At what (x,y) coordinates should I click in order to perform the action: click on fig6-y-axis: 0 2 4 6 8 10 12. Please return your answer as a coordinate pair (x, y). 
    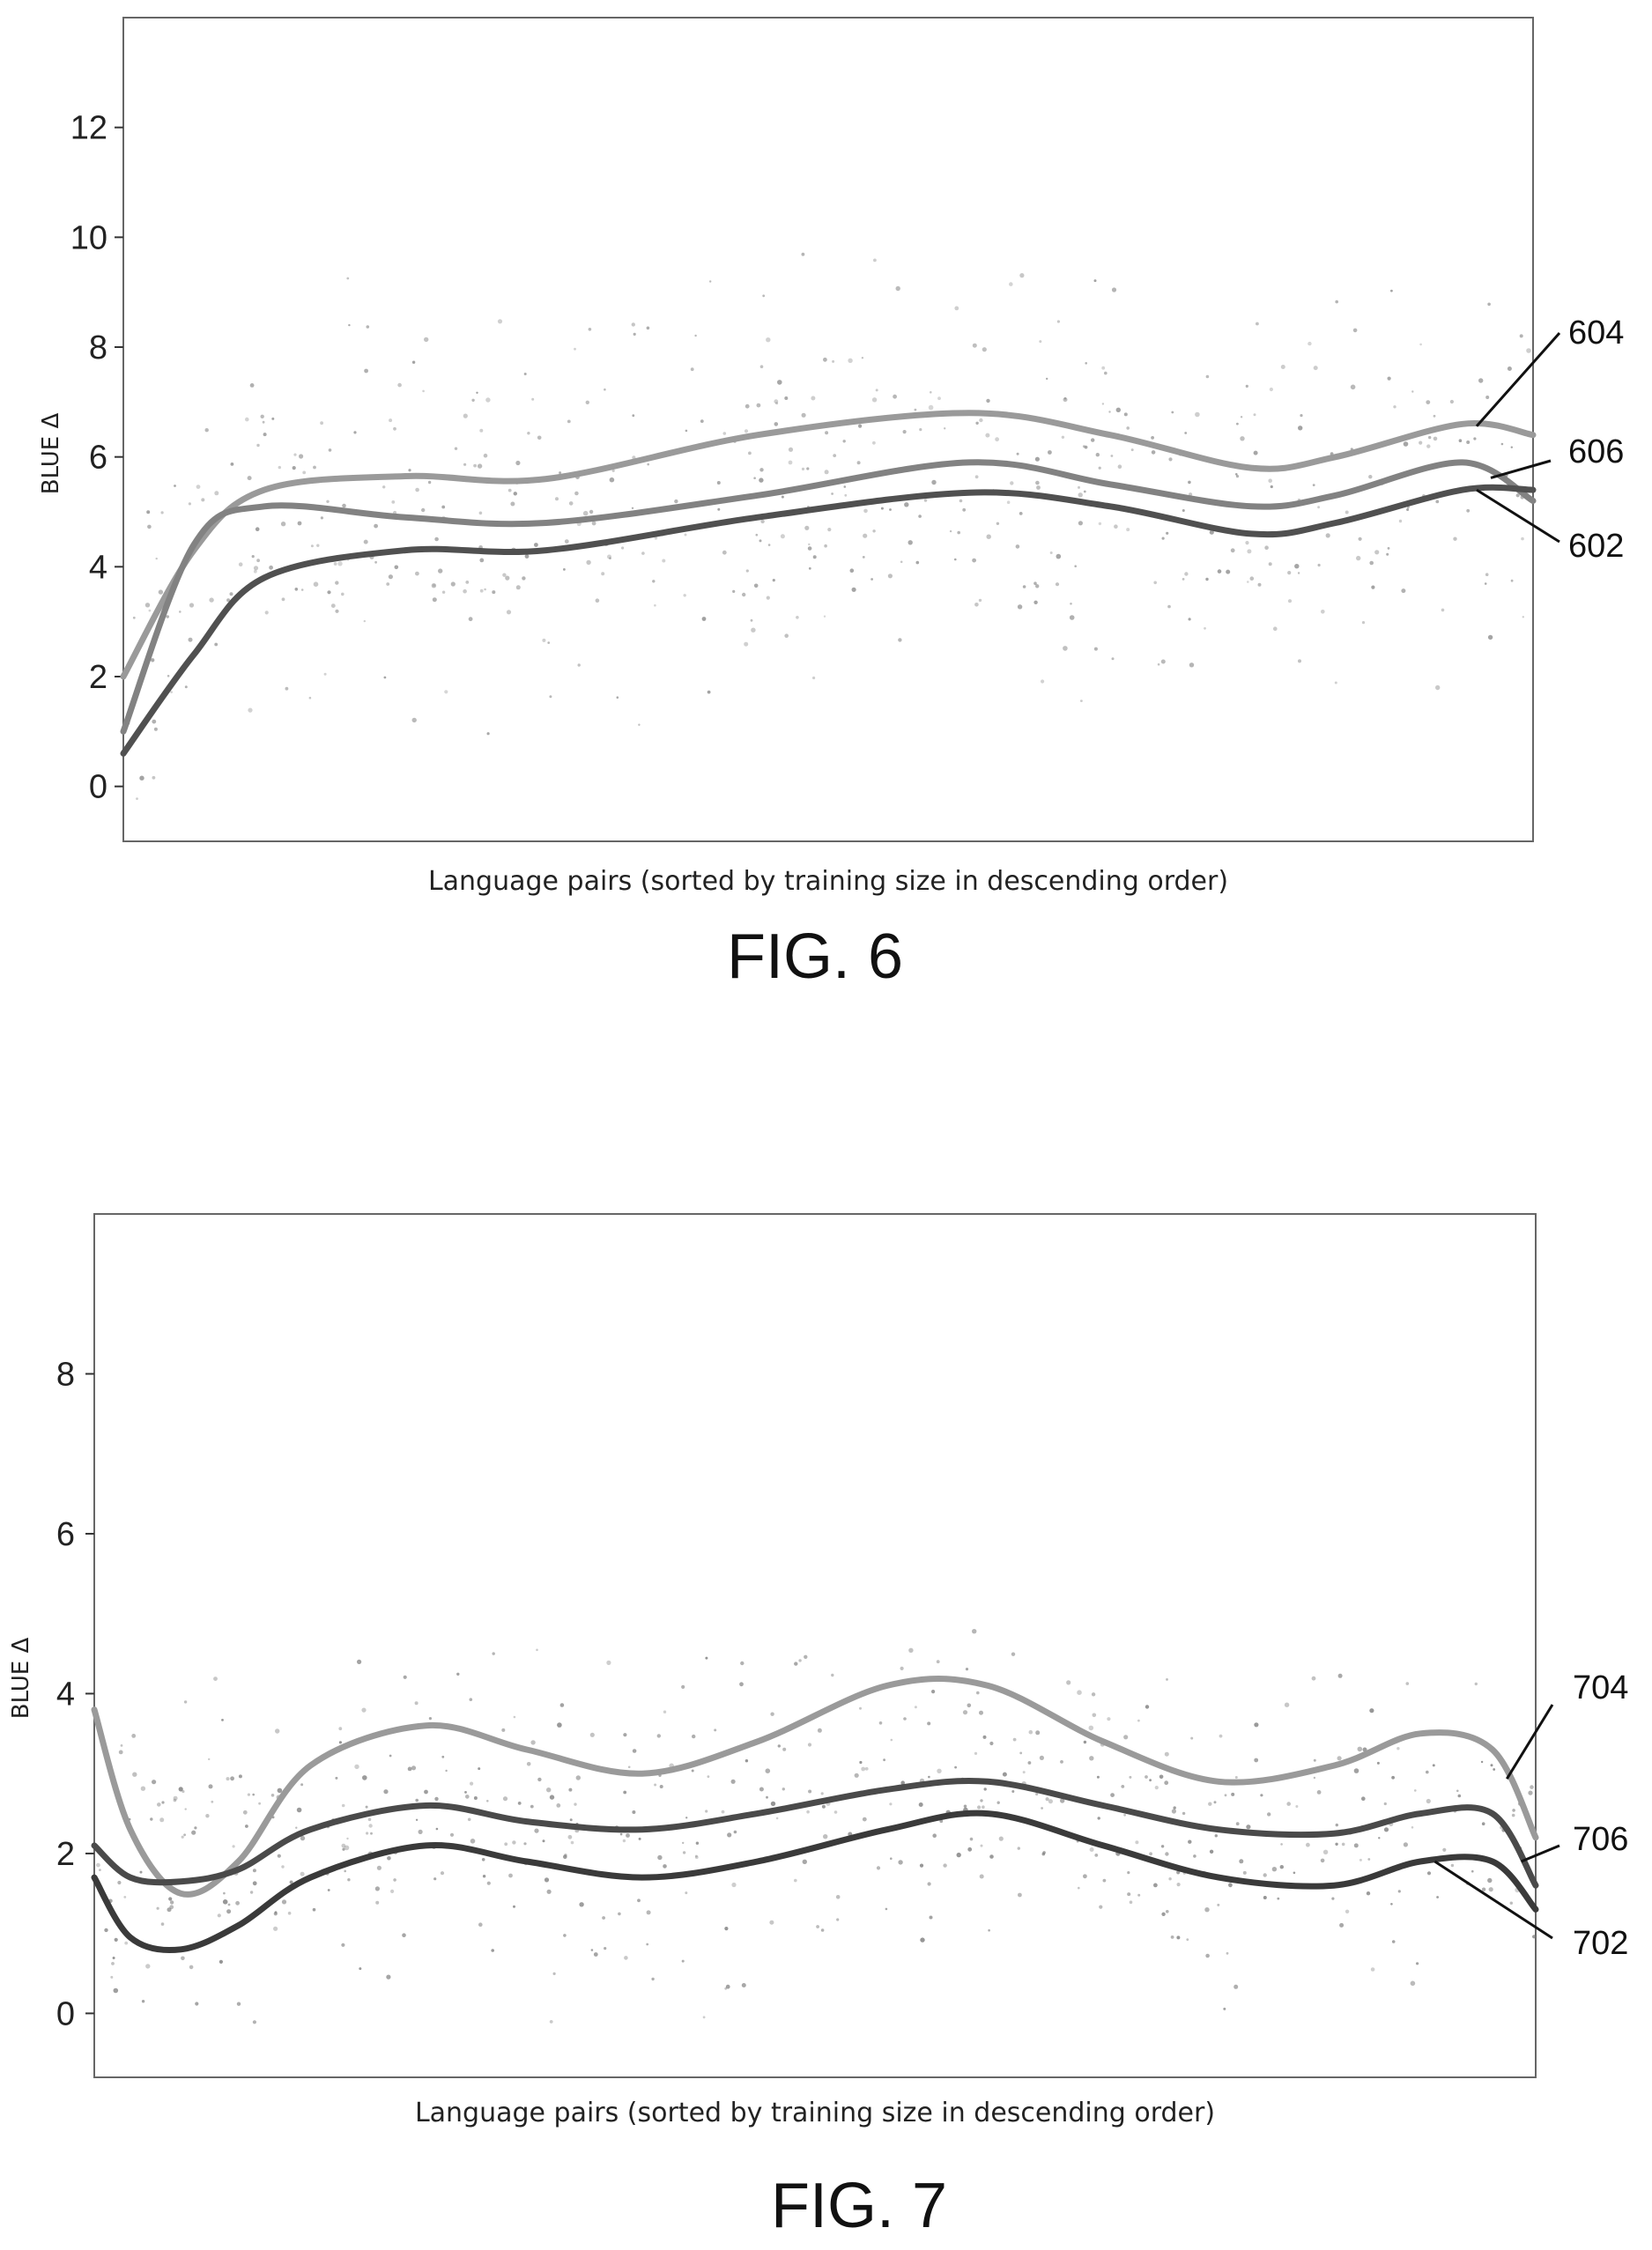
    Looking at the image, I should click on (96, 458).